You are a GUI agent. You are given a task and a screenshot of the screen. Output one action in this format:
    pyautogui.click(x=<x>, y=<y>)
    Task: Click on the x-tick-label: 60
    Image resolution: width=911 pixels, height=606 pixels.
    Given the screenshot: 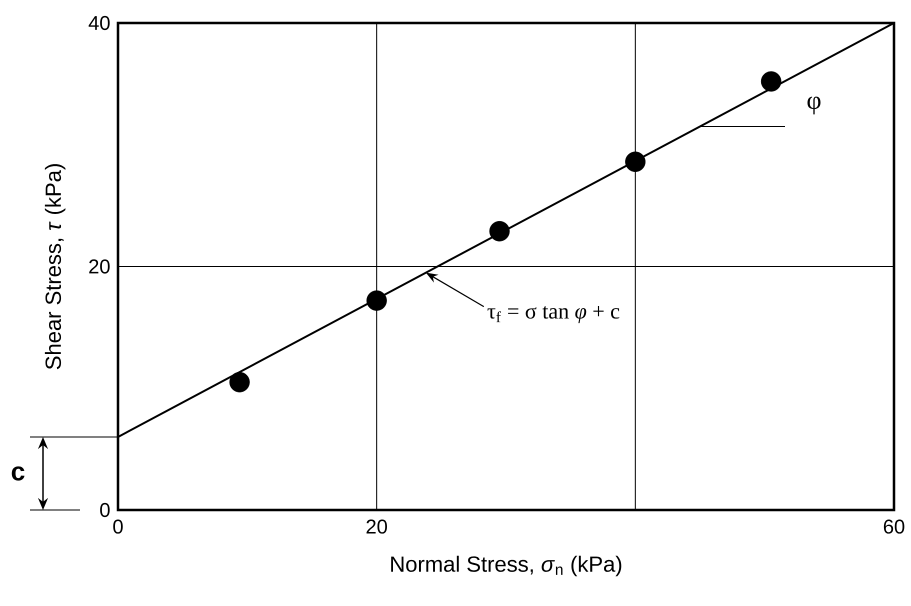 What is the action you would take?
    pyautogui.click(x=894, y=527)
    